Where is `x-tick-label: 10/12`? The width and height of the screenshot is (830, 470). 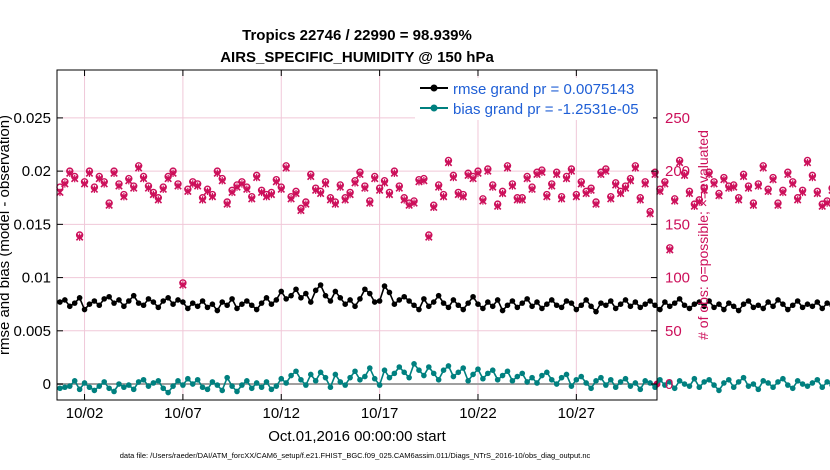 x-tick-label: 10/12 is located at coordinates (281, 413).